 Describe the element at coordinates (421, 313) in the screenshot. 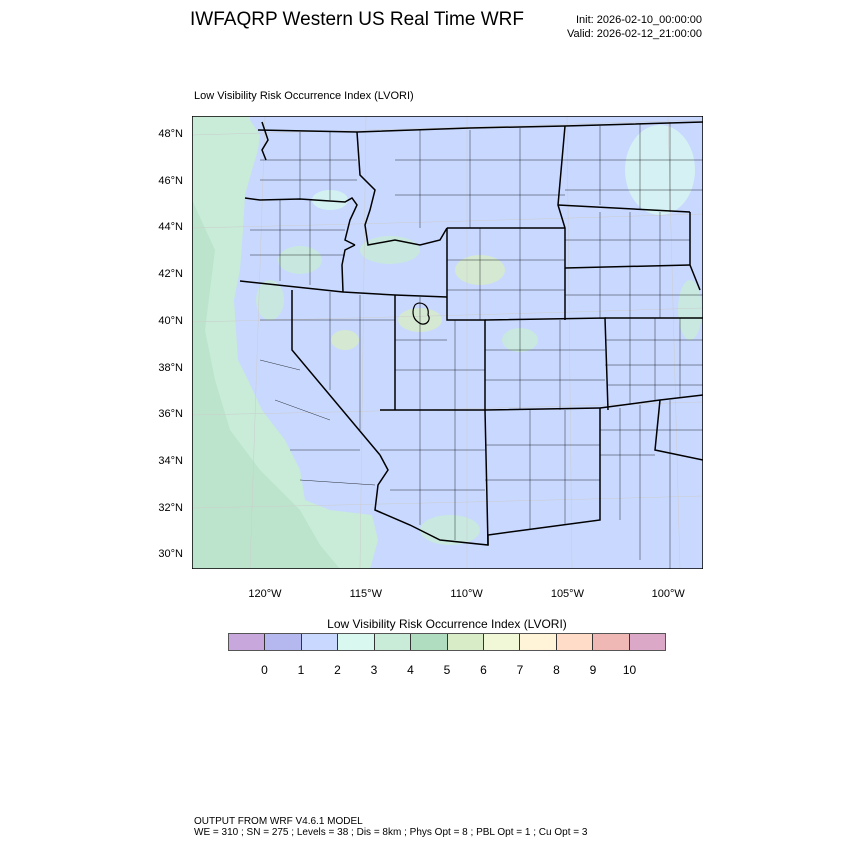

I see `great-salt-lake` at that location.